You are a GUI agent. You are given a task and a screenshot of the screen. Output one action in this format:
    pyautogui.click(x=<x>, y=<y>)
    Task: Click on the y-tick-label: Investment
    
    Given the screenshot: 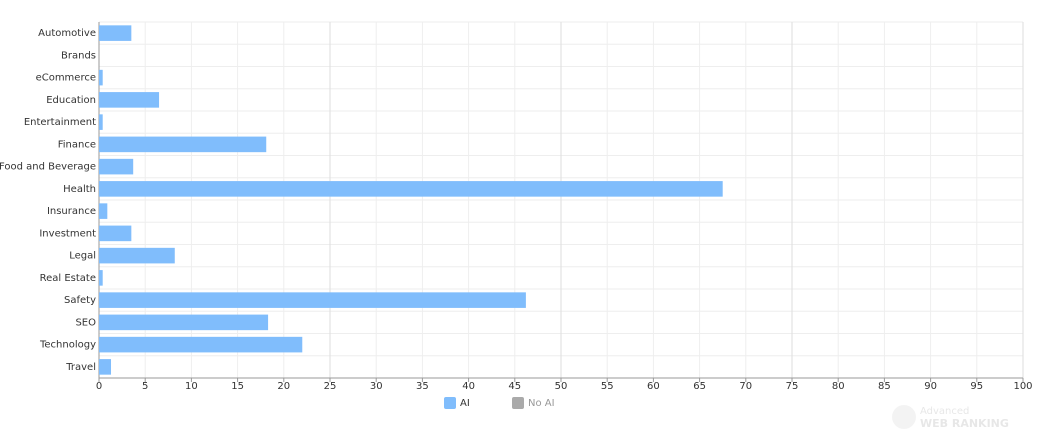 What is the action you would take?
    pyautogui.click(x=67, y=233)
    